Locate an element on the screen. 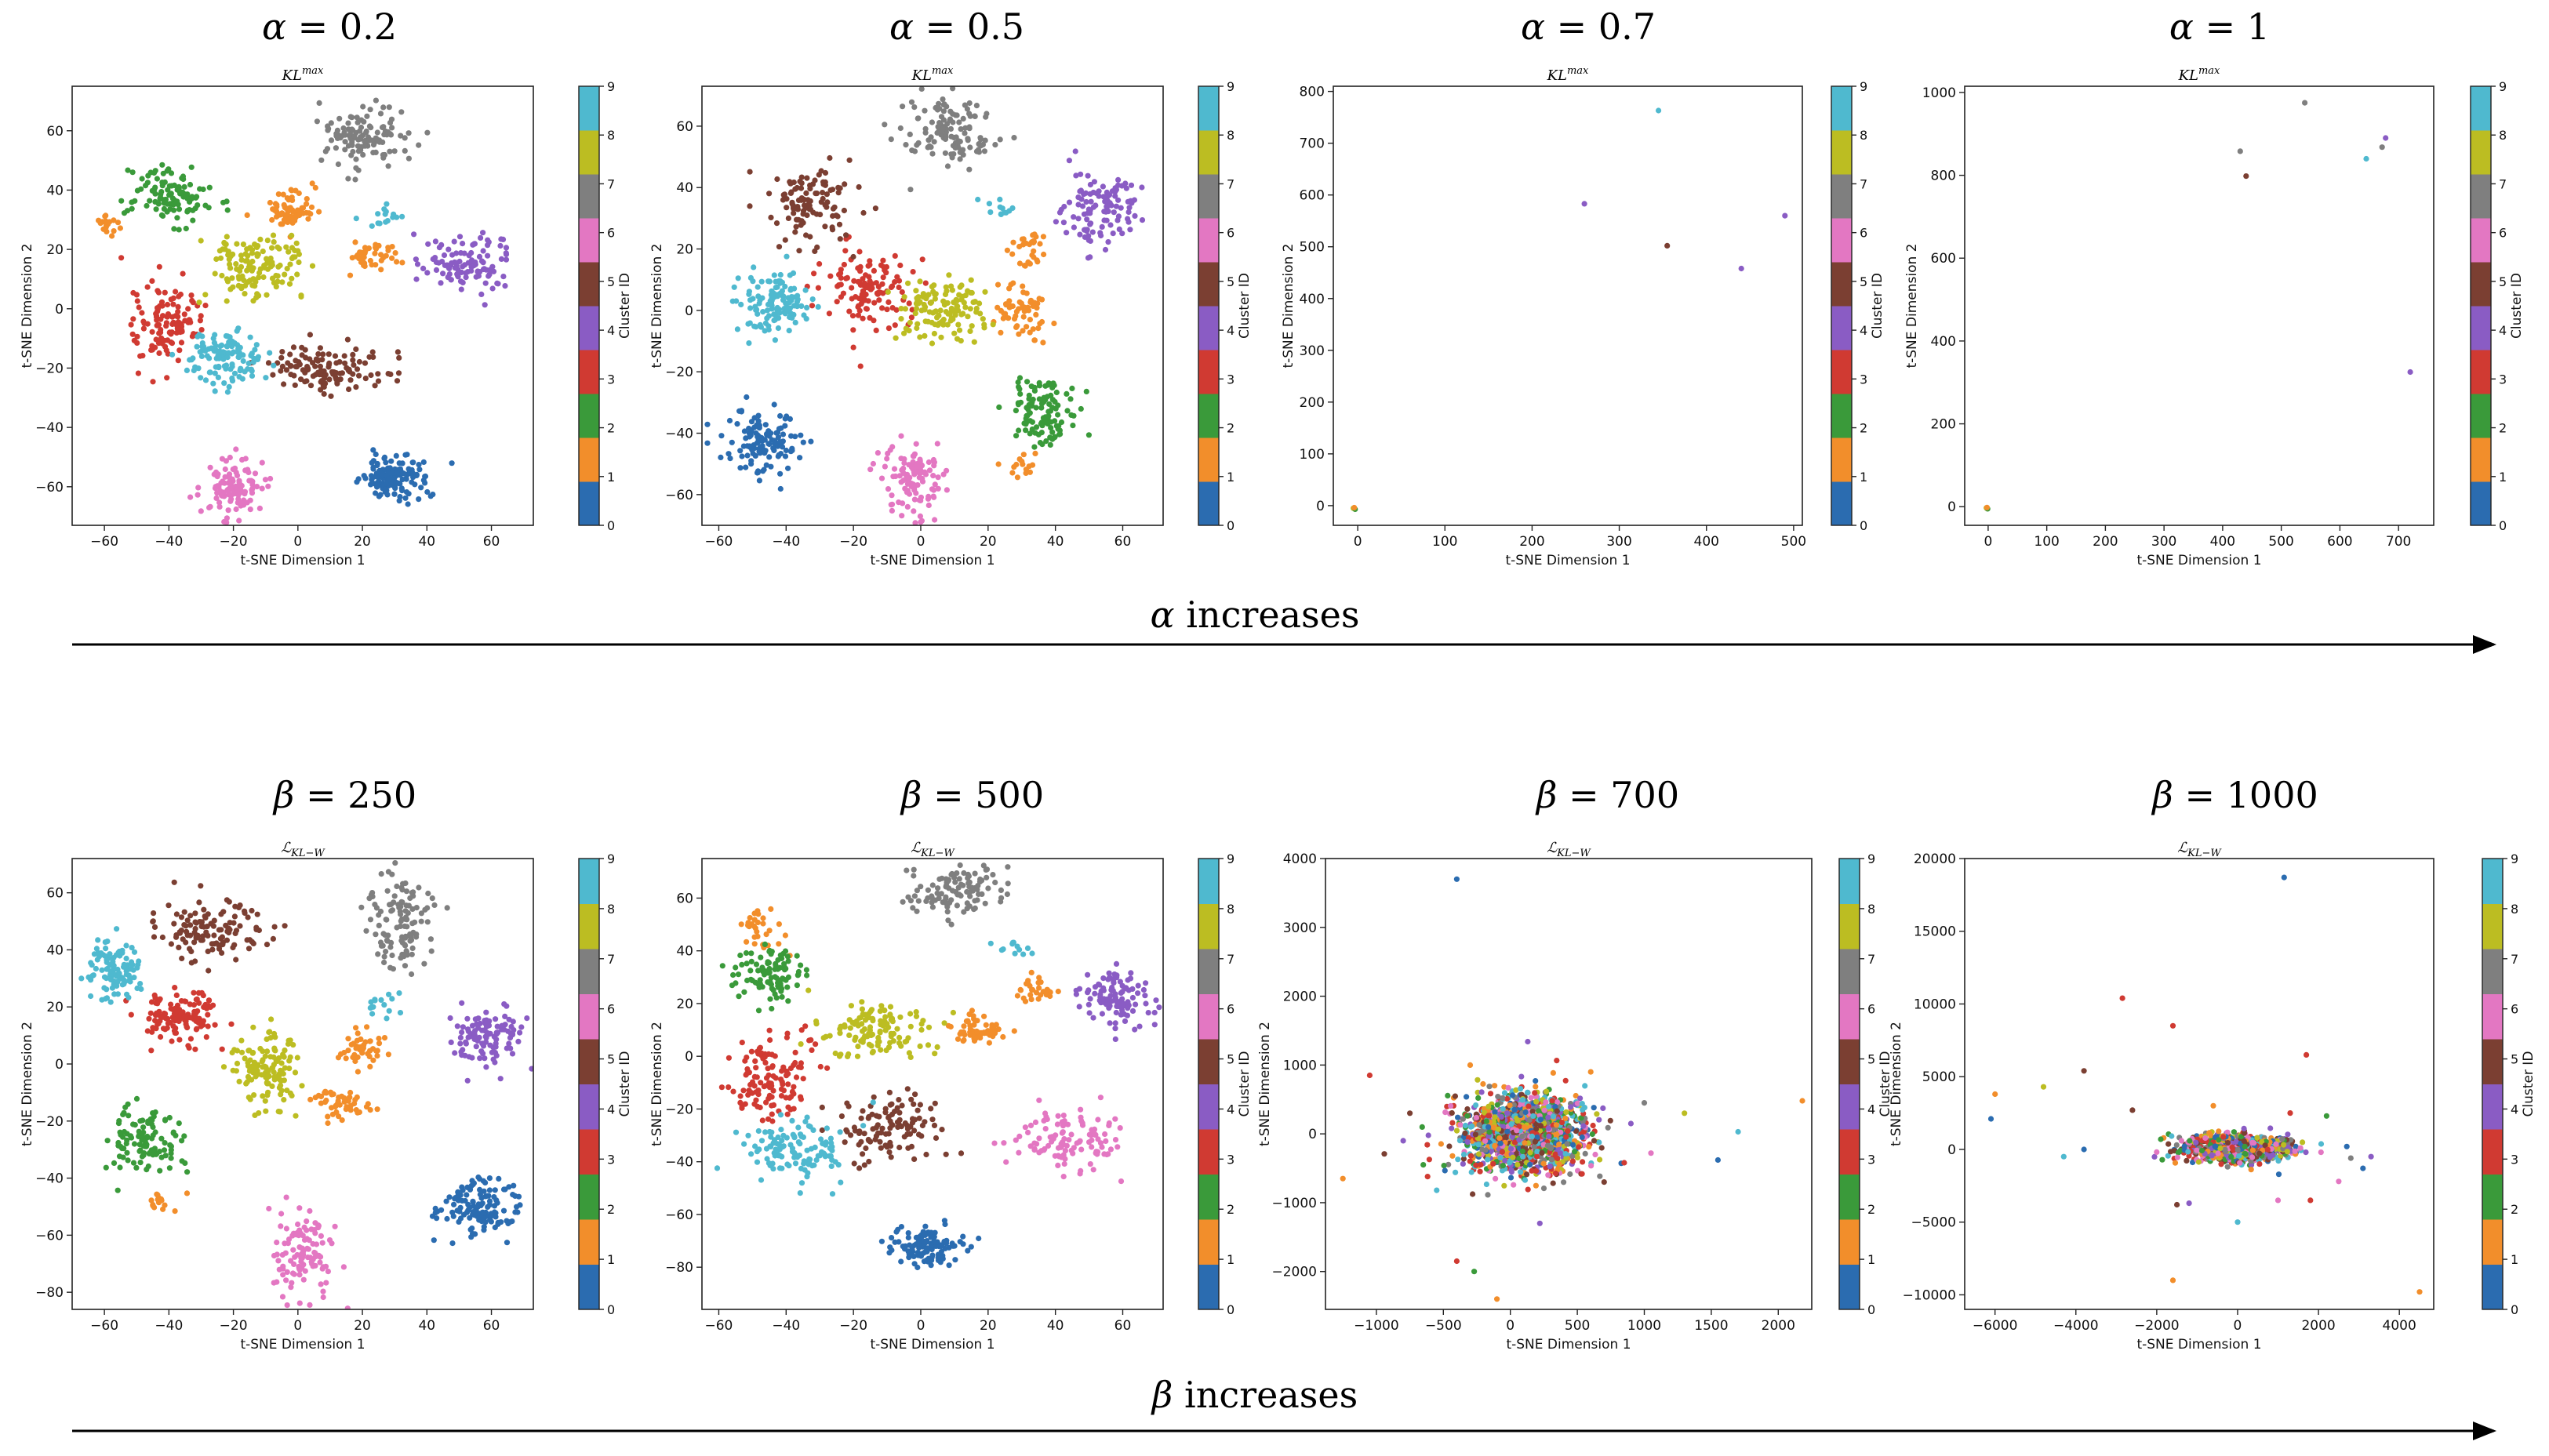 This screenshot has height=1456, width=2549. x-tick-label: 20 is located at coordinates (362, 1326).